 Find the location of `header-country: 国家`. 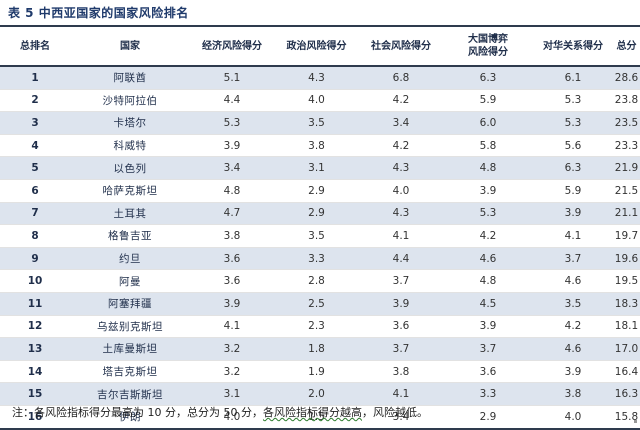

header-country: 国家 is located at coordinates (130, 47).